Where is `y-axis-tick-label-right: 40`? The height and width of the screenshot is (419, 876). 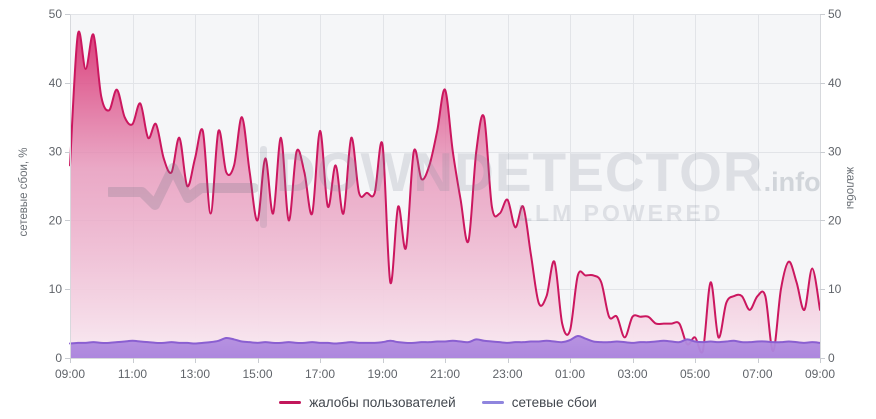
y-axis-tick-label-right: 40 is located at coordinates (835, 83).